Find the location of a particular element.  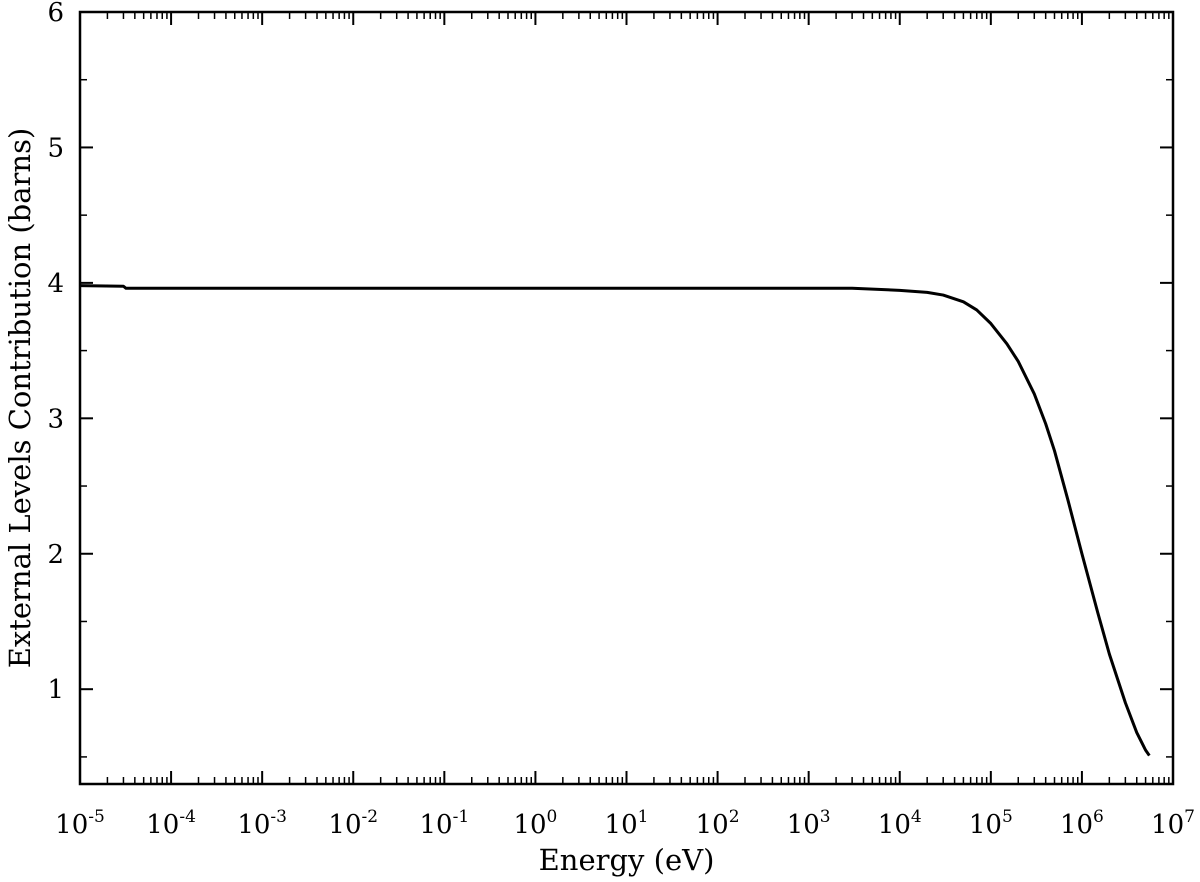

x-tick-label: 10⁻² is located at coordinates (353, 823).